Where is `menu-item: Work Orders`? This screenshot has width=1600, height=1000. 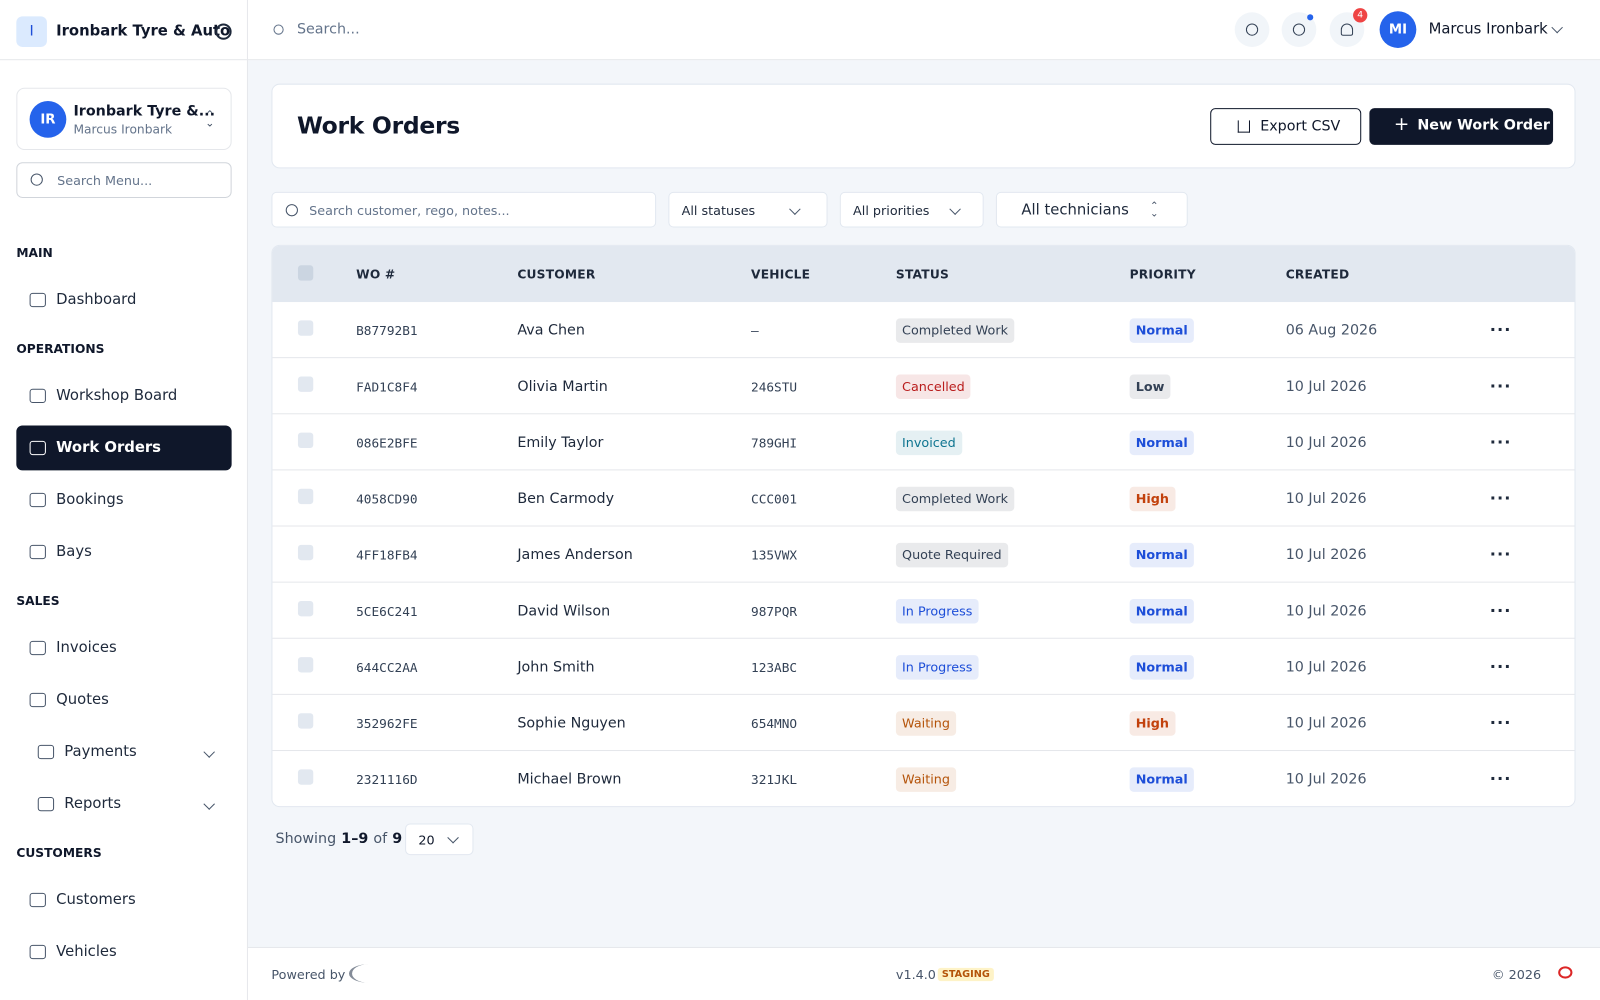 menu-item: Work Orders is located at coordinates (124, 448).